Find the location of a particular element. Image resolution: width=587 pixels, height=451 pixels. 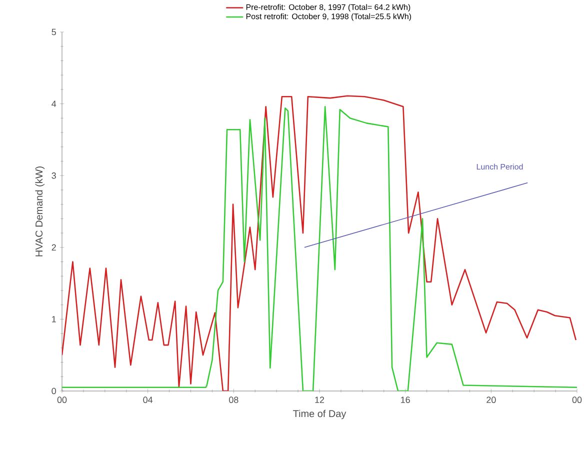

y-tick-label: 1 is located at coordinates (54, 319).